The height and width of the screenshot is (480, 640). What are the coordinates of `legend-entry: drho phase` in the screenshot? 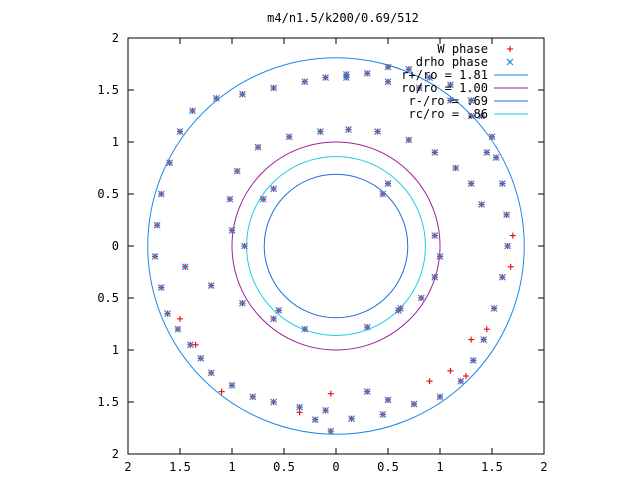 It's located at (465, 62).